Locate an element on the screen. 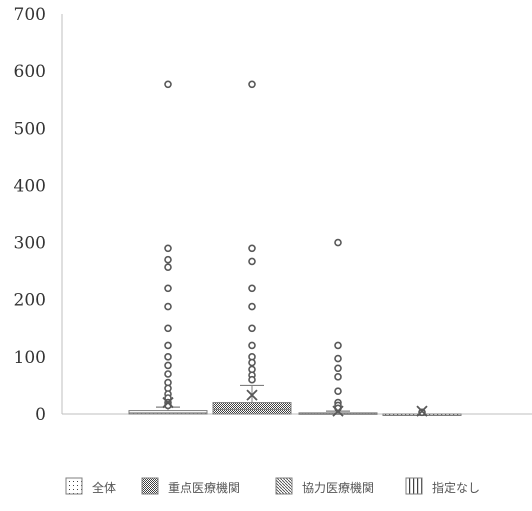  y-tick-label: 500 is located at coordinates (30, 129).